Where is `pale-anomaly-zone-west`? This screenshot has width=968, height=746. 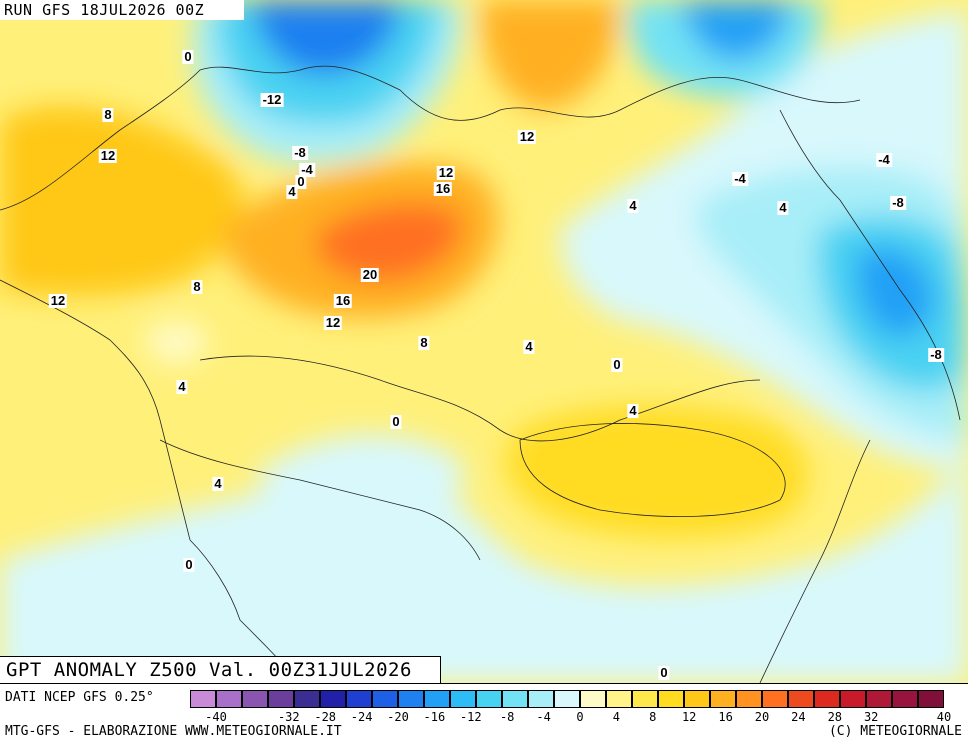
pale-anomaly-zone-west is located at coordinates (361, 478).